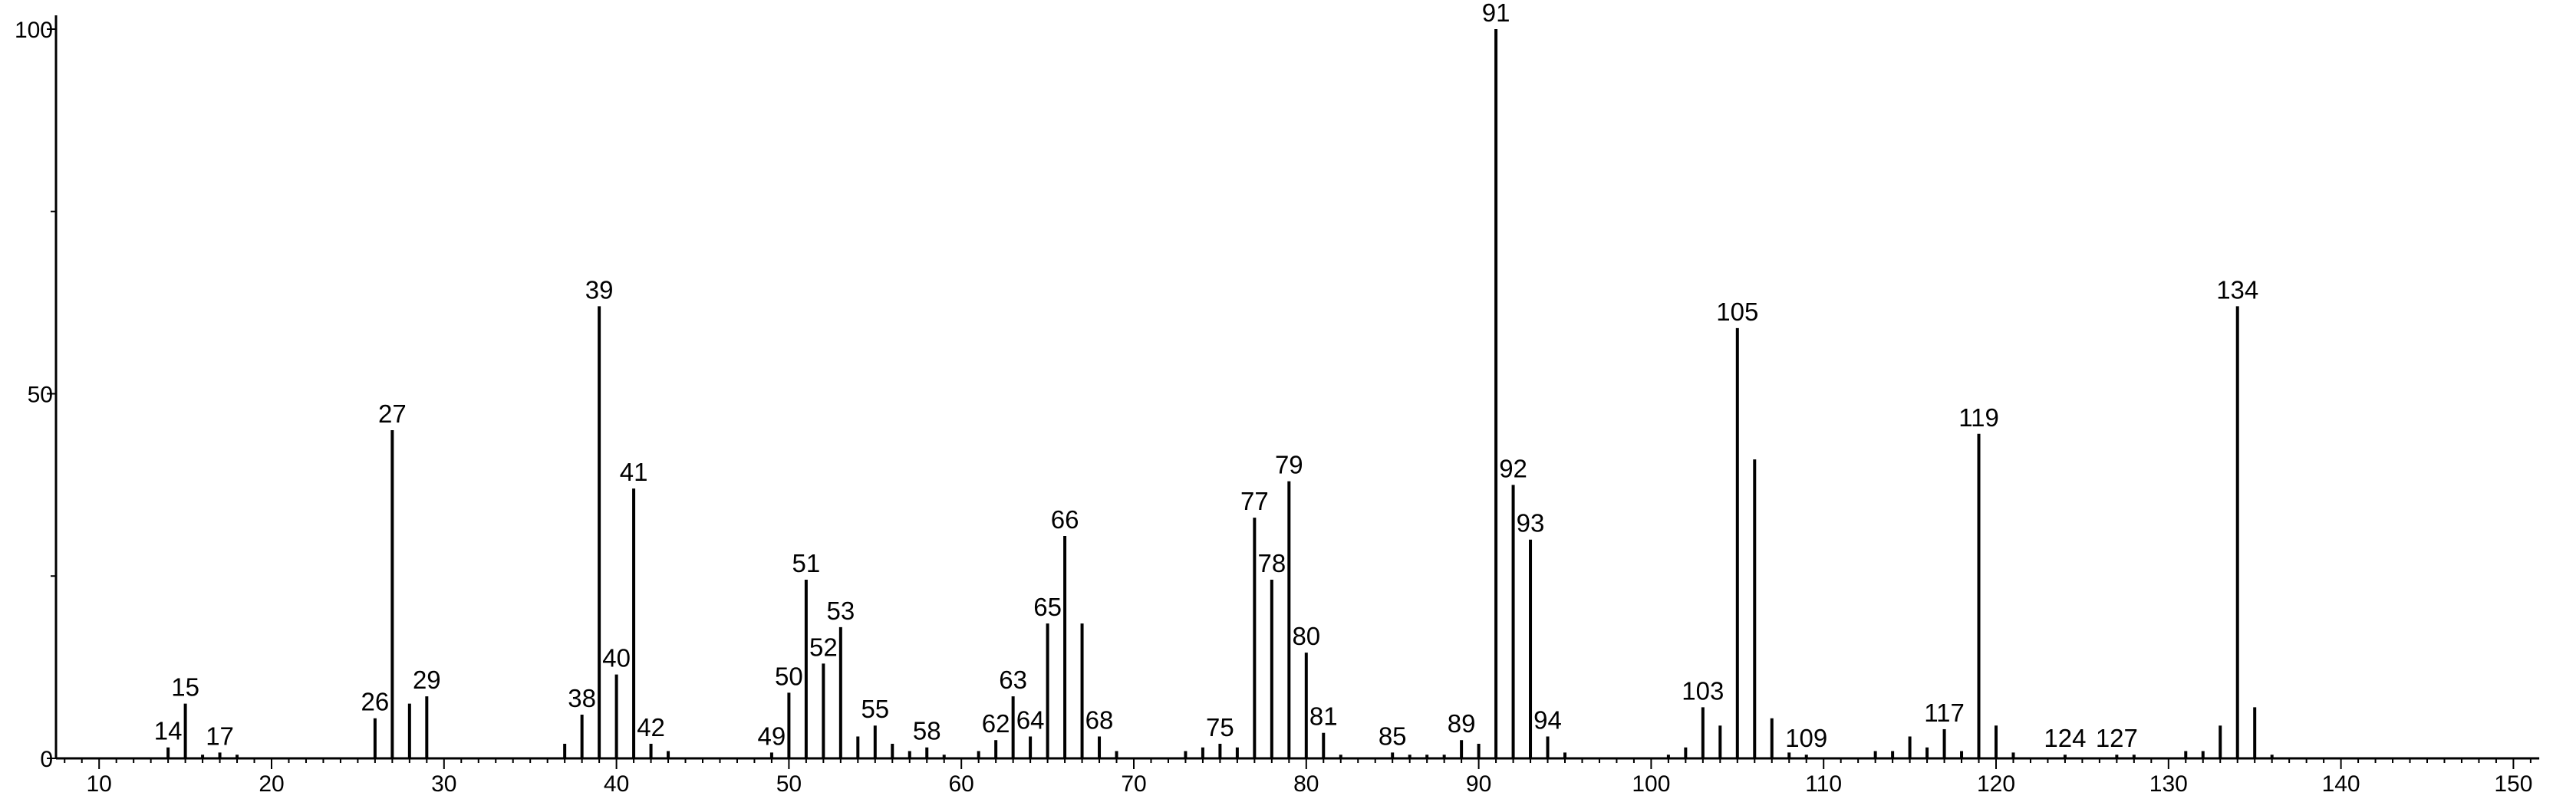  Describe the element at coordinates (375, 702) in the screenshot. I see `peak-label: 26` at that location.